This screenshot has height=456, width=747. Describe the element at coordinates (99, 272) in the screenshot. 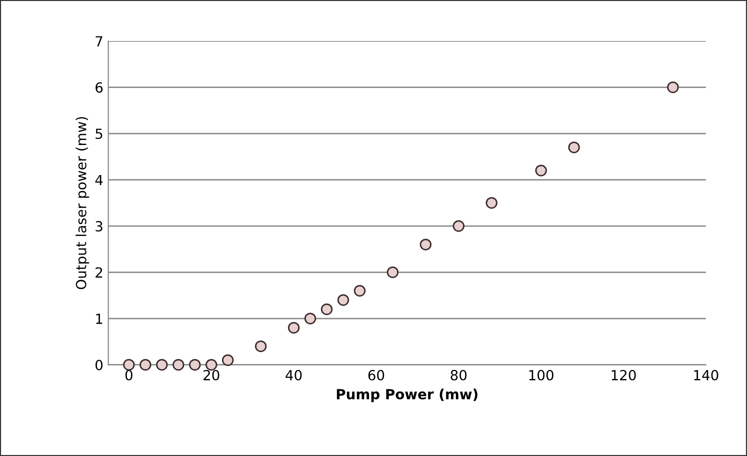

I see `y-tick-label: 2` at that location.